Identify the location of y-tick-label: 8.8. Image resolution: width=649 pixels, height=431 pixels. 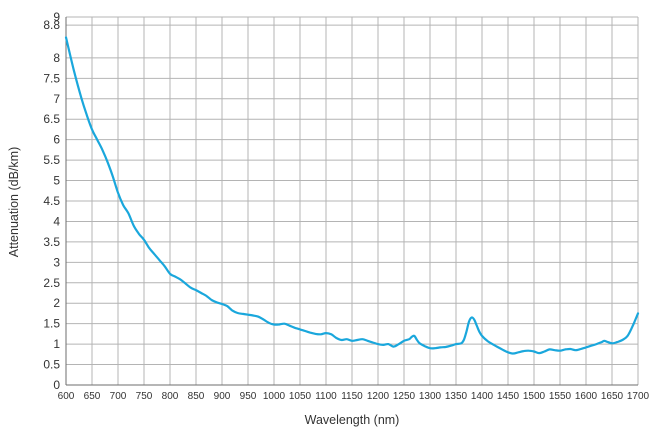
(51, 25).